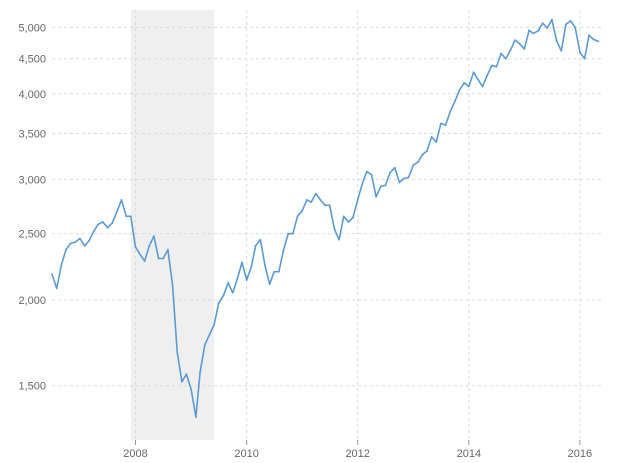 The width and height of the screenshot is (640, 463). What do you see at coordinates (32, 135) in the screenshot?
I see `y-tick-label: 3,500` at bounding box center [32, 135].